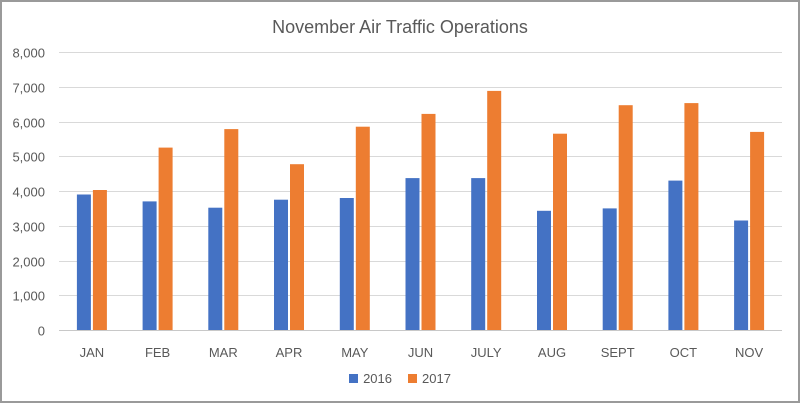 The width and height of the screenshot is (800, 403). What do you see at coordinates (28, 227) in the screenshot?
I see `y-tick-label: 3,000` at bounding box center [28, 227].